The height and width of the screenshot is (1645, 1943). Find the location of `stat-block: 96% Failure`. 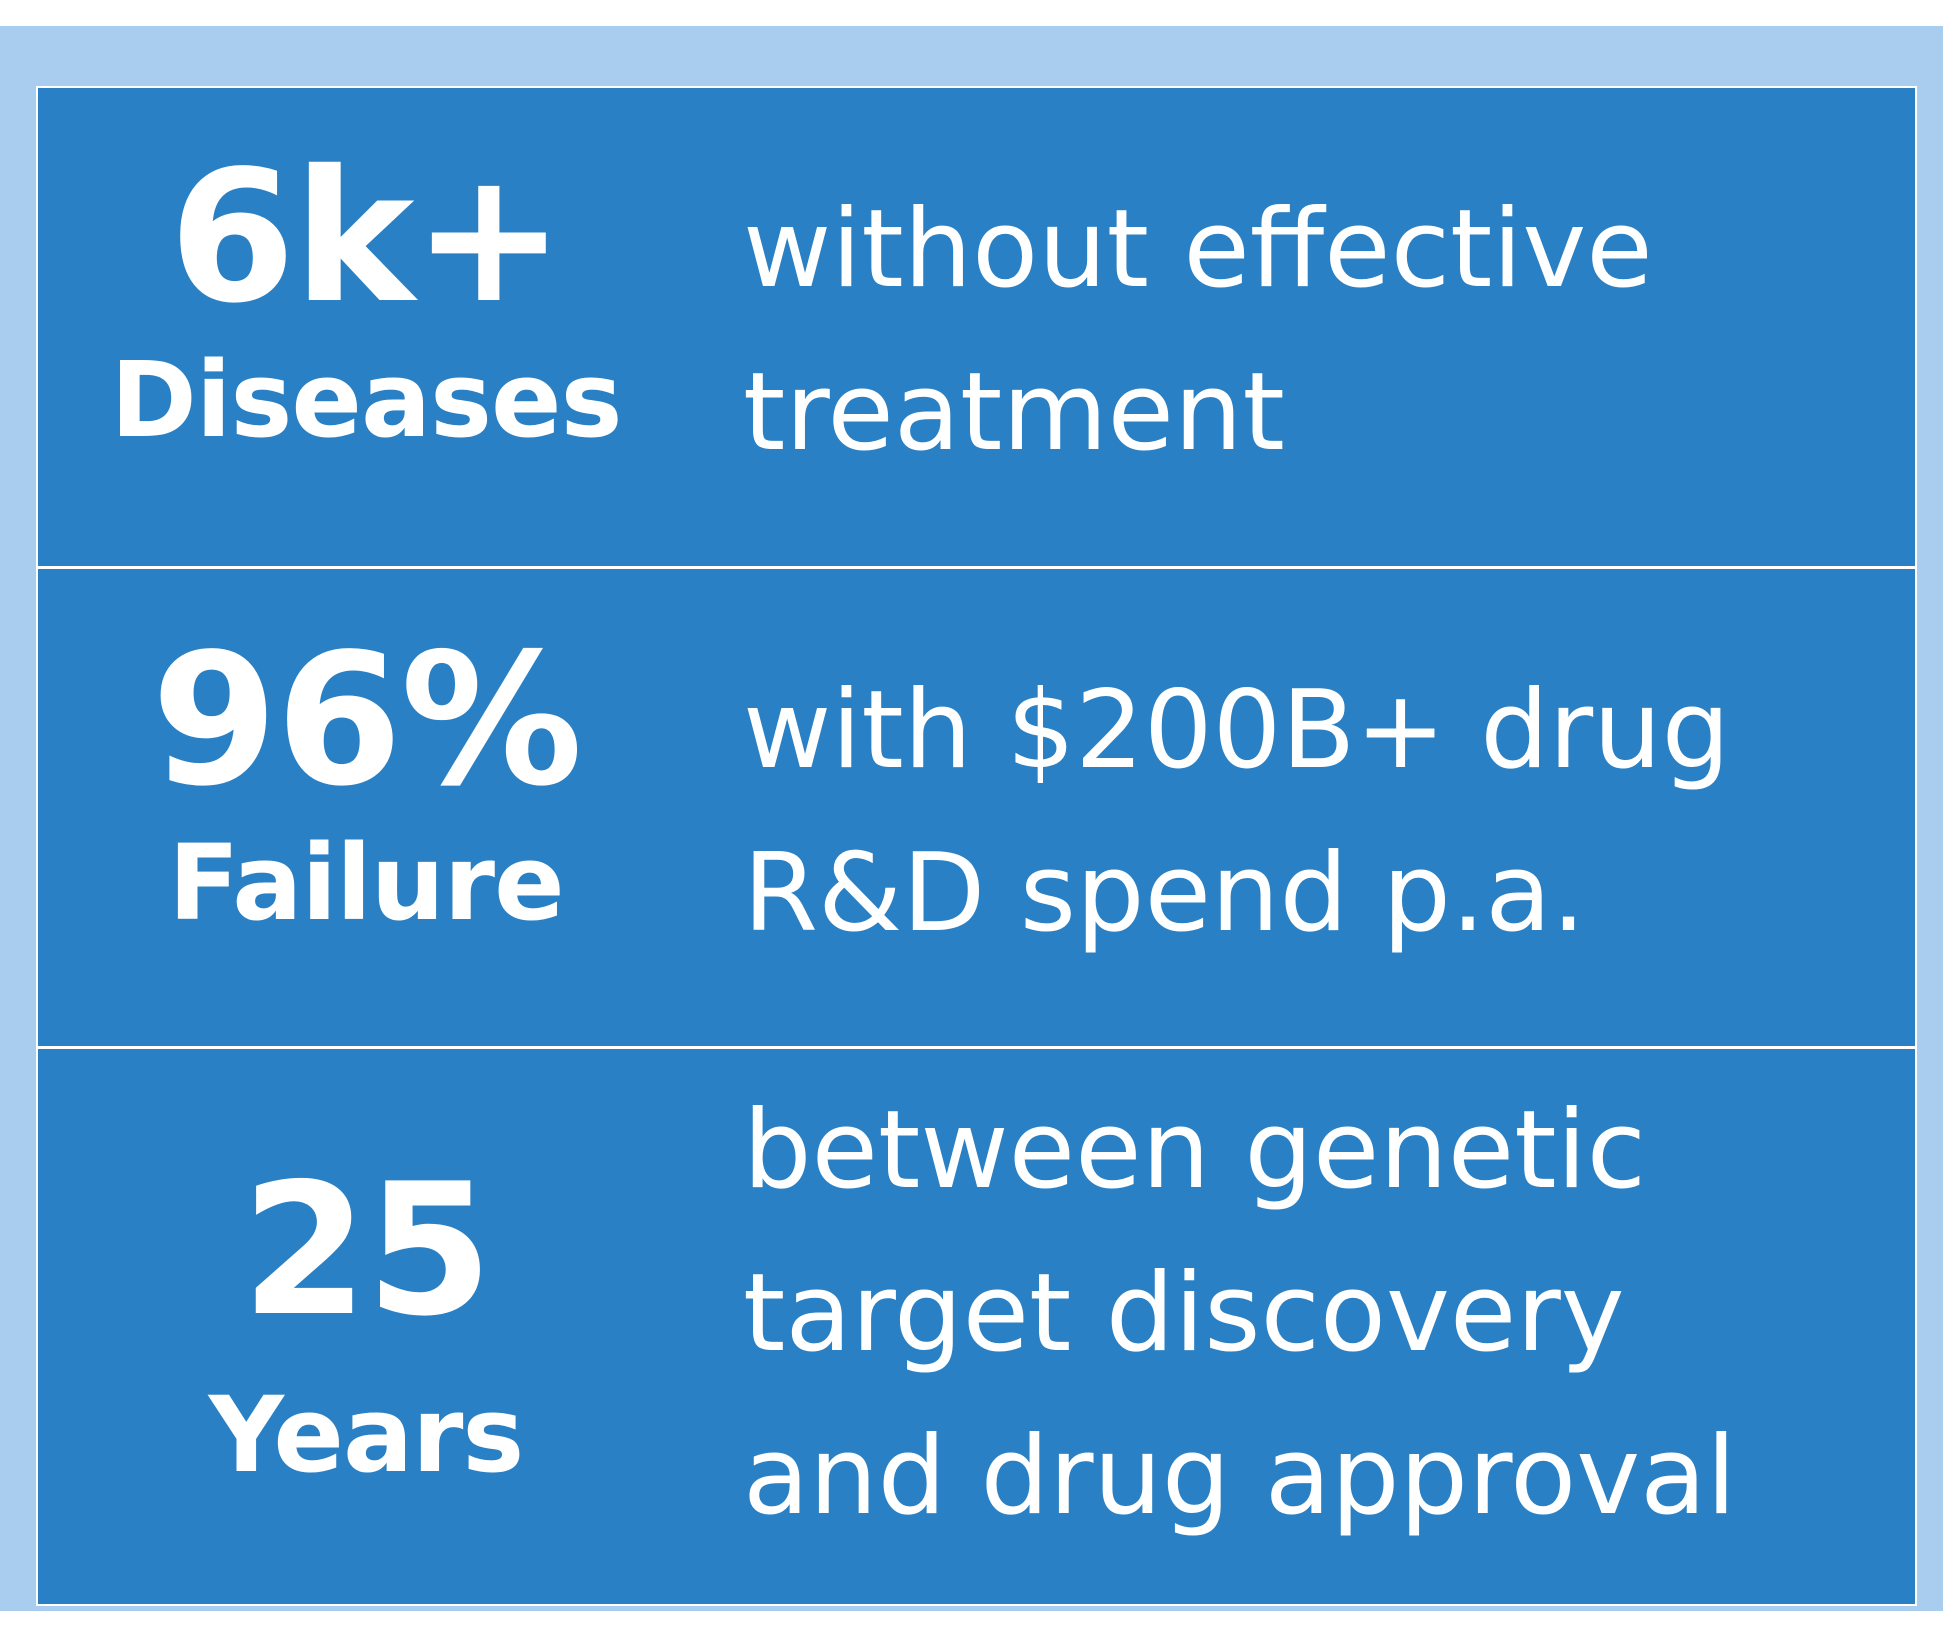

stat-block: 96% Failure is located at coordinates (366, 782).